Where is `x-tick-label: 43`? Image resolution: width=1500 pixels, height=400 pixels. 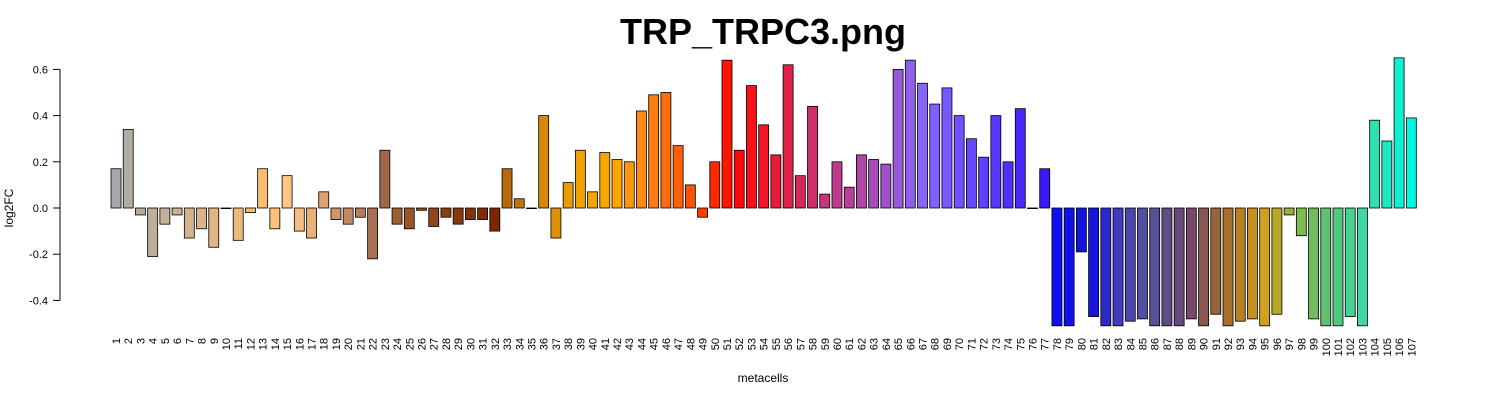 x-tick-label: 43 is located at coordinates (630, 344).